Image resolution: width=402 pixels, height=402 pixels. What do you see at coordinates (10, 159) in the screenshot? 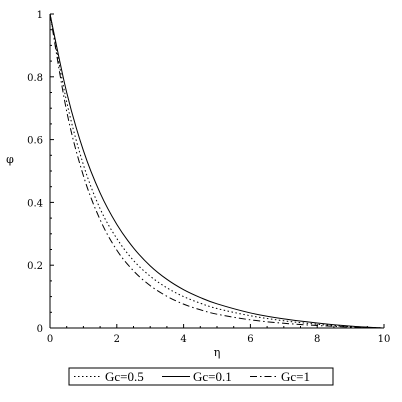
I see `y-axis-label: φ` at bounding box center [10, 159].